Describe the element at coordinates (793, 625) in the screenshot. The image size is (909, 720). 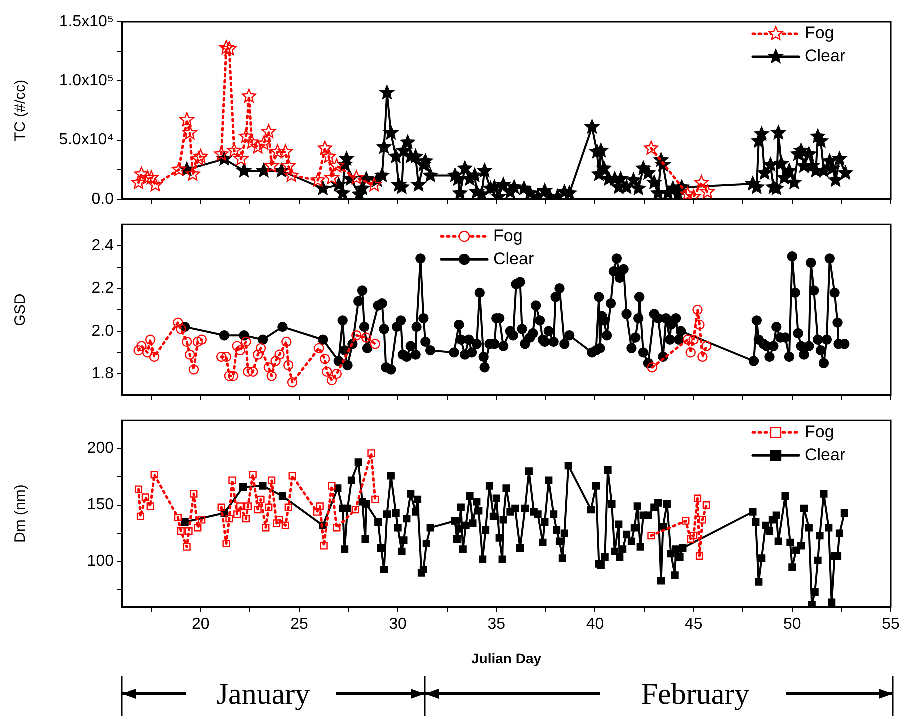
I see `x-tick-label: 50` at that location.